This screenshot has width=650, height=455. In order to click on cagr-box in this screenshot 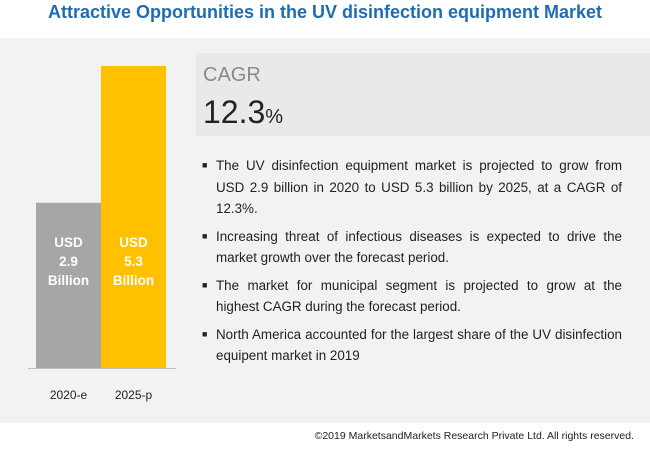, I will do `click(423, 94)`.